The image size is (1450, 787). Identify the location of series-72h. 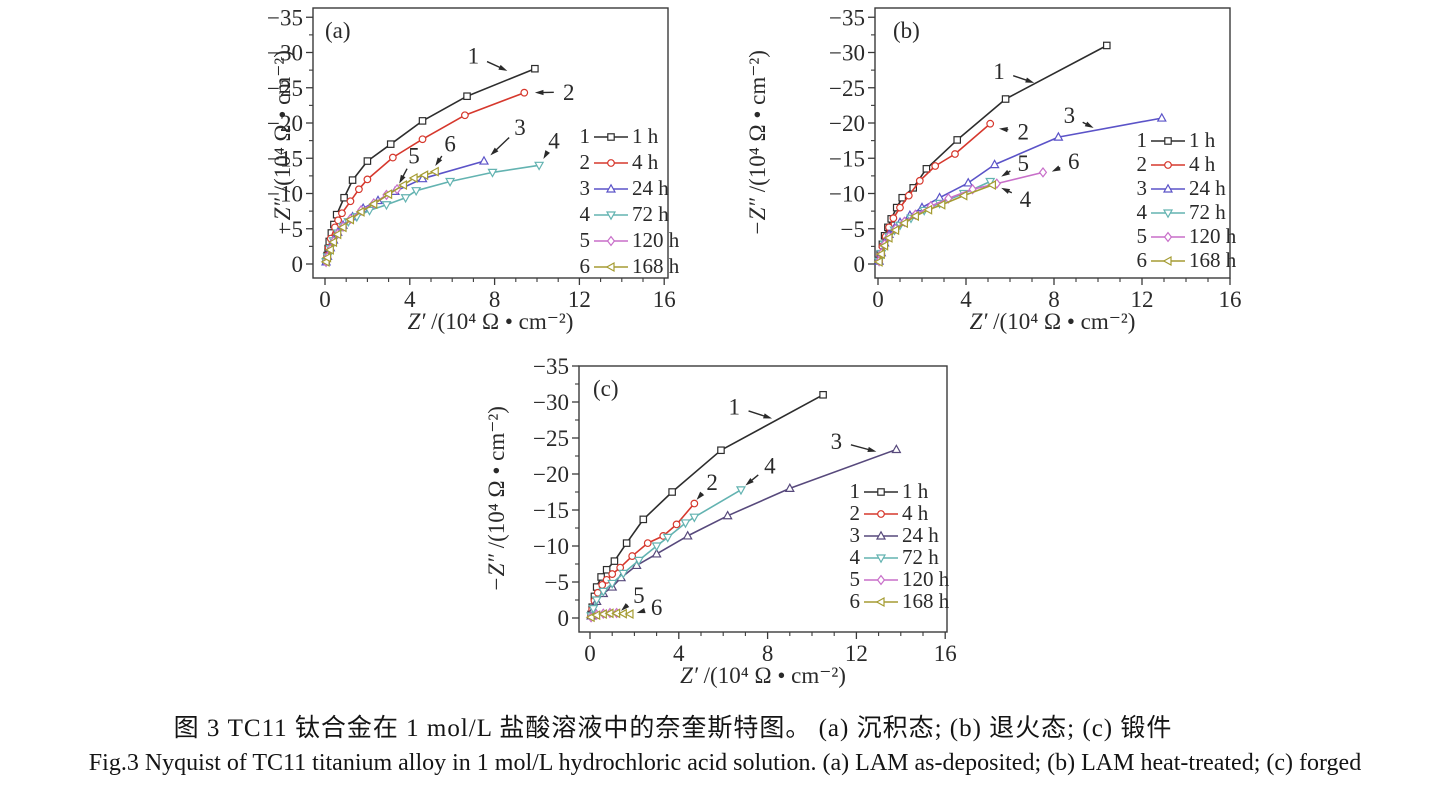
(666, 554).